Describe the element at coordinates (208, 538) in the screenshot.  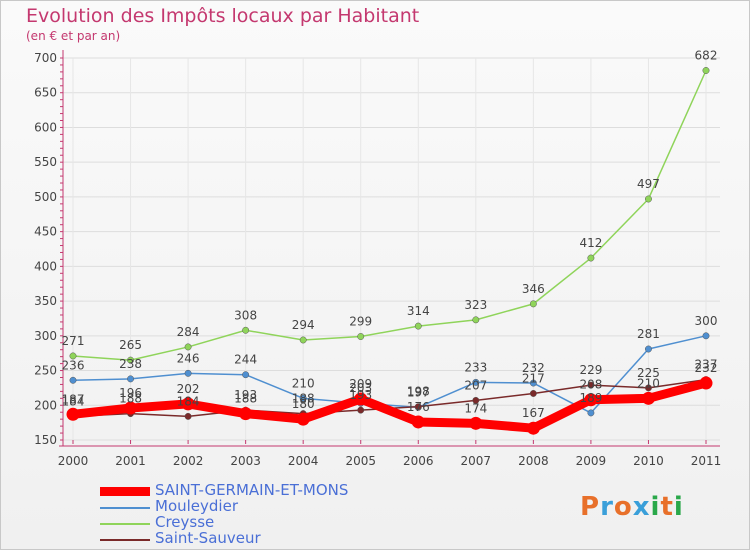
I see `legend-label: Saint-Sauveur` at that location.